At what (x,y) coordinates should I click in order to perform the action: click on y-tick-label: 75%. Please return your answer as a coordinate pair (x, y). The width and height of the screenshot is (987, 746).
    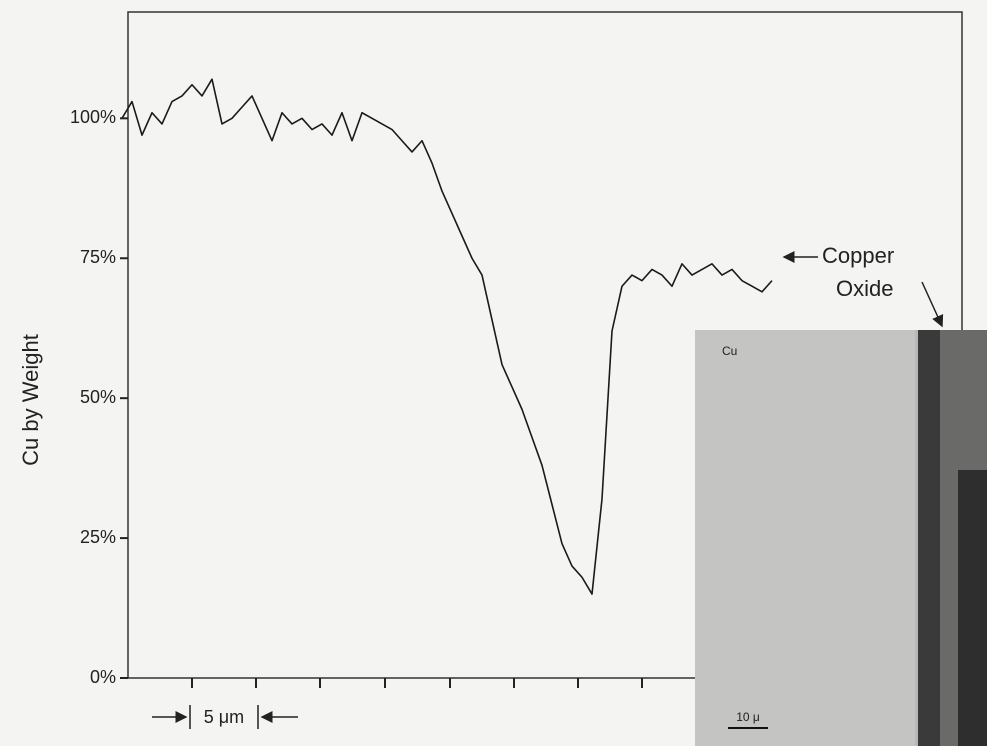
    Looking at the image, I should click on (98, 257).